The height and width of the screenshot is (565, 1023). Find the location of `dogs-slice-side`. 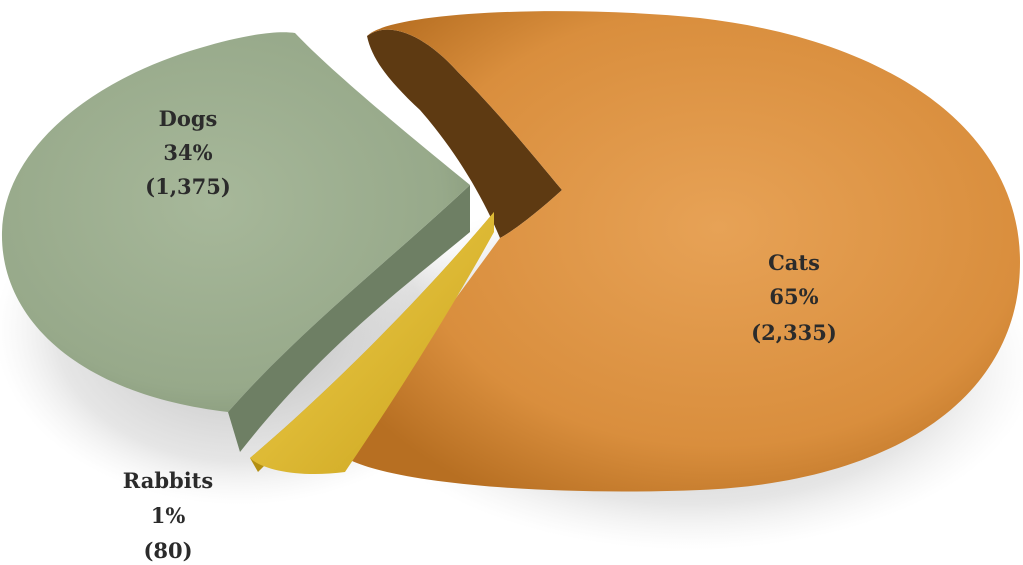

dogs-slice-side is located at coordinates (349, 318).